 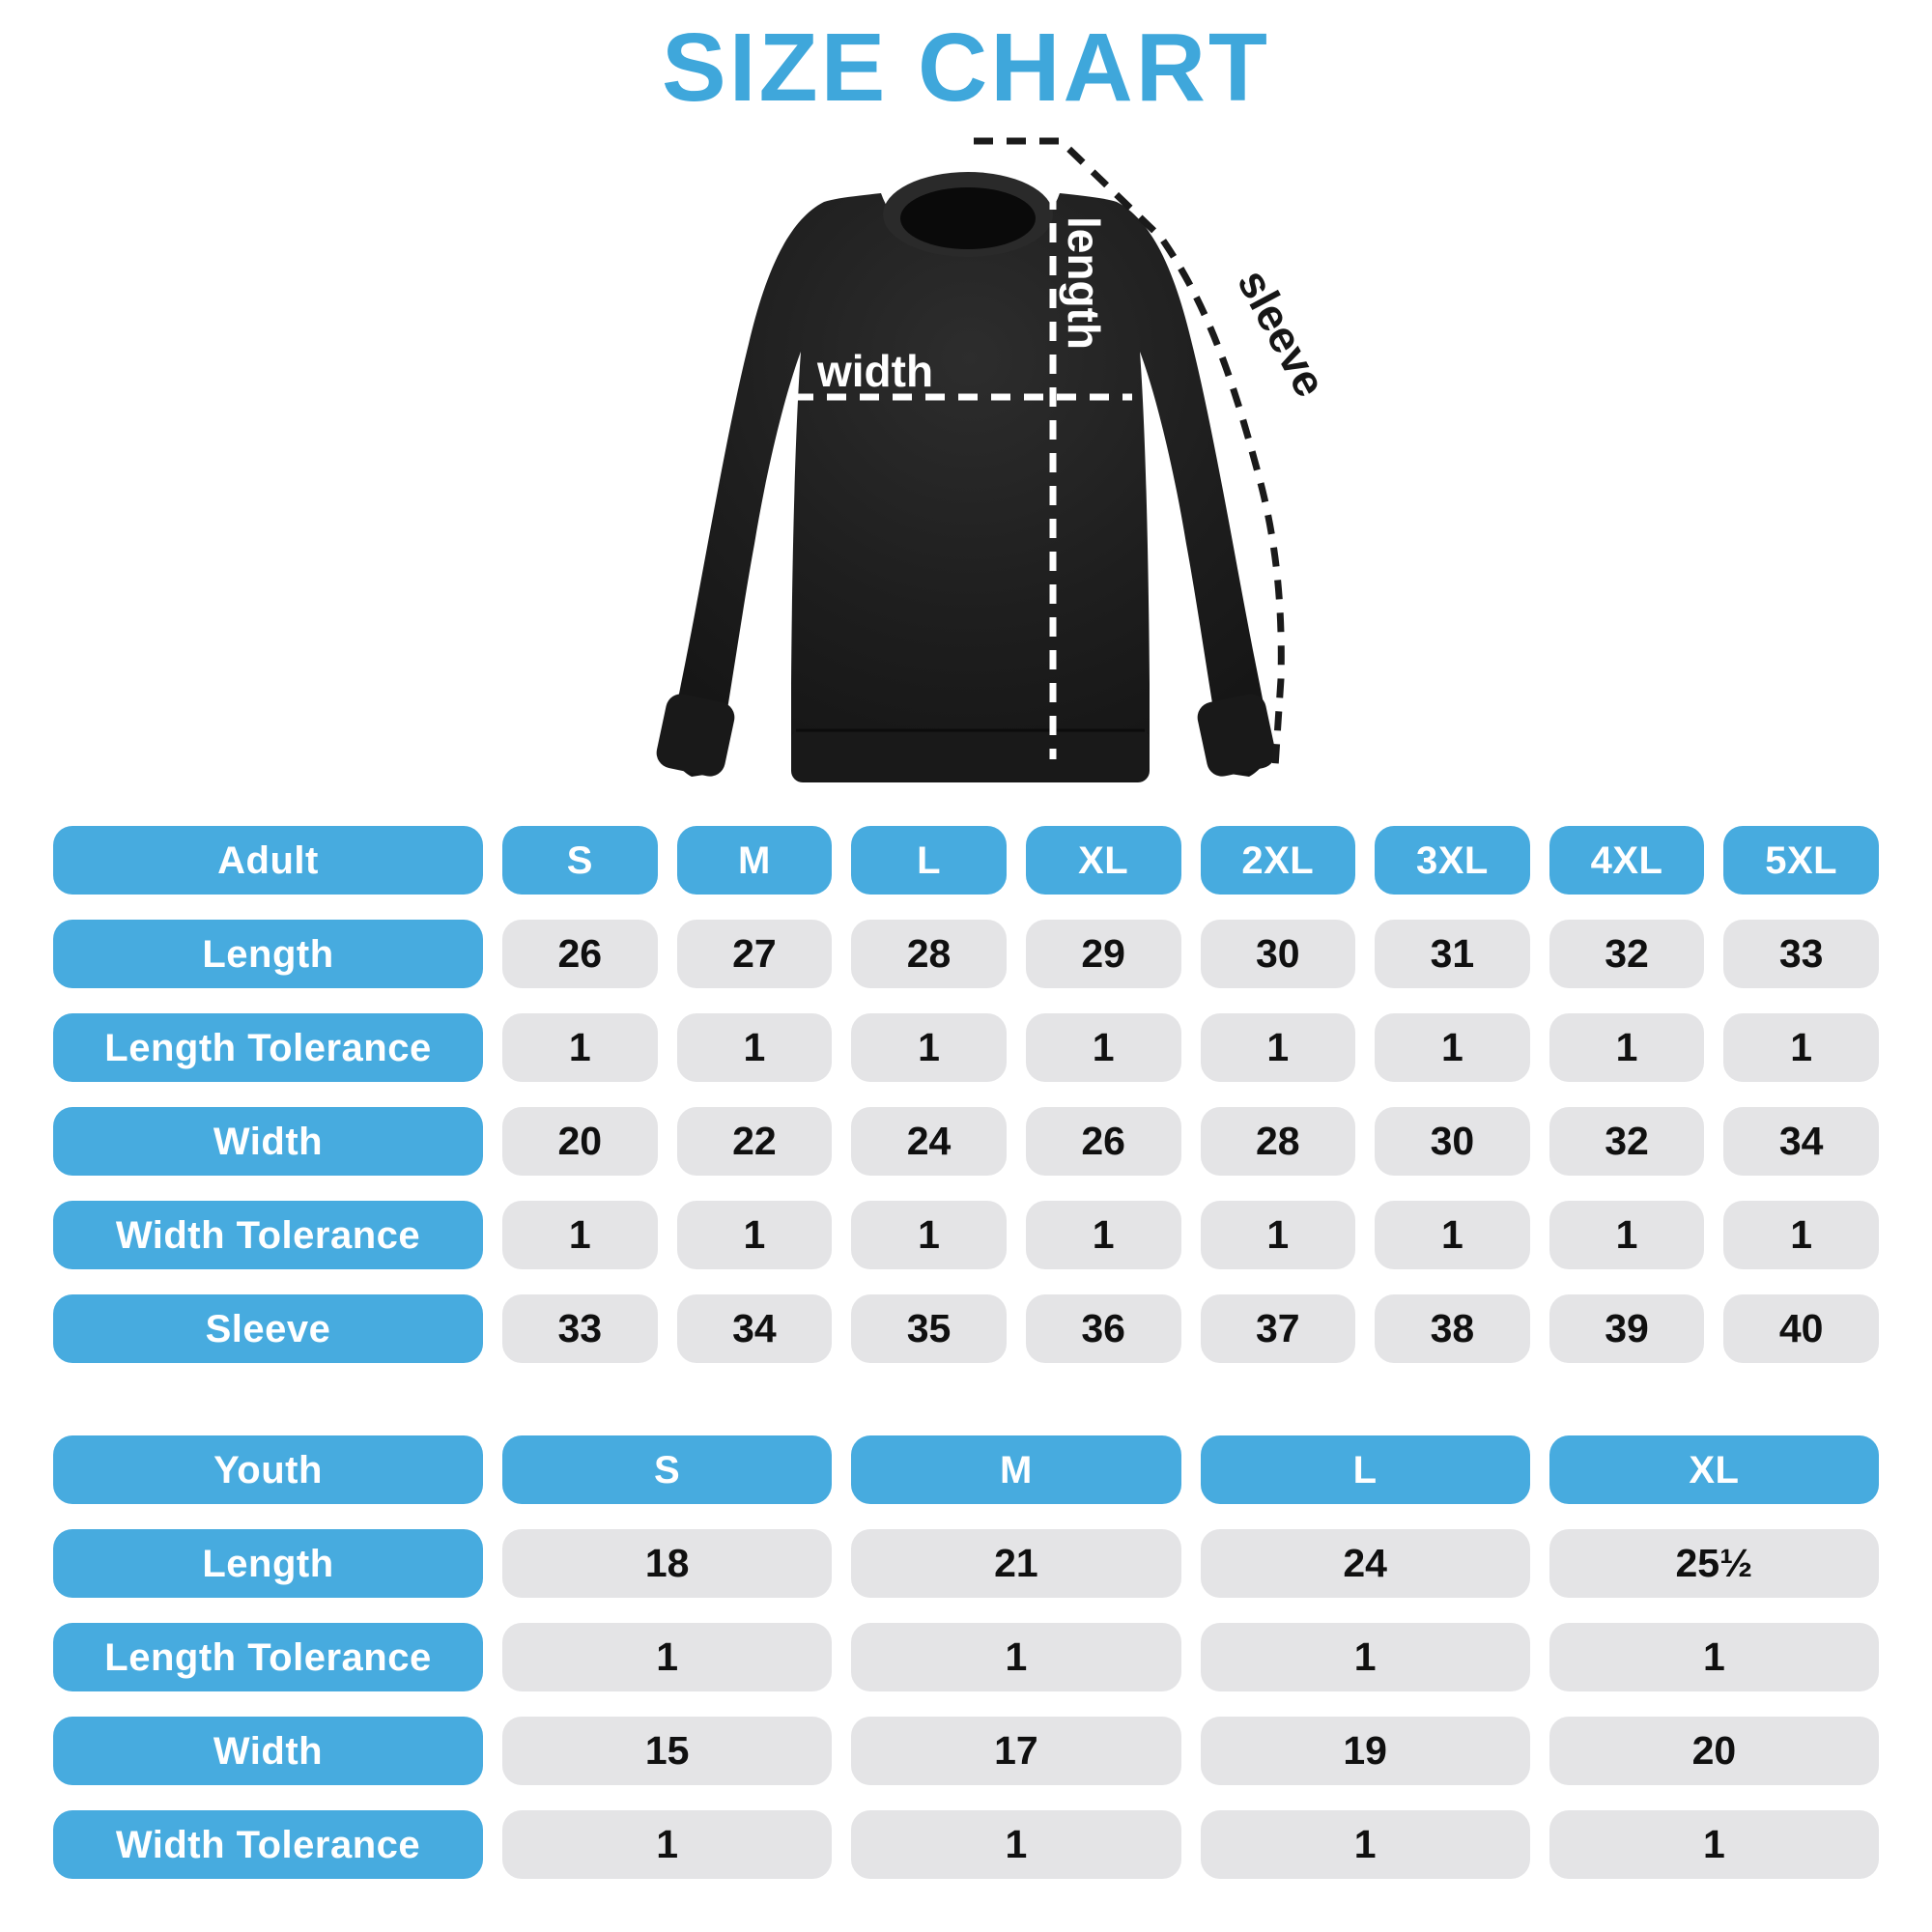 What do you see at coordinates (1103, 954) in the screenshot?
I see `value-cell: 29` at bounding box center [1103, 954].